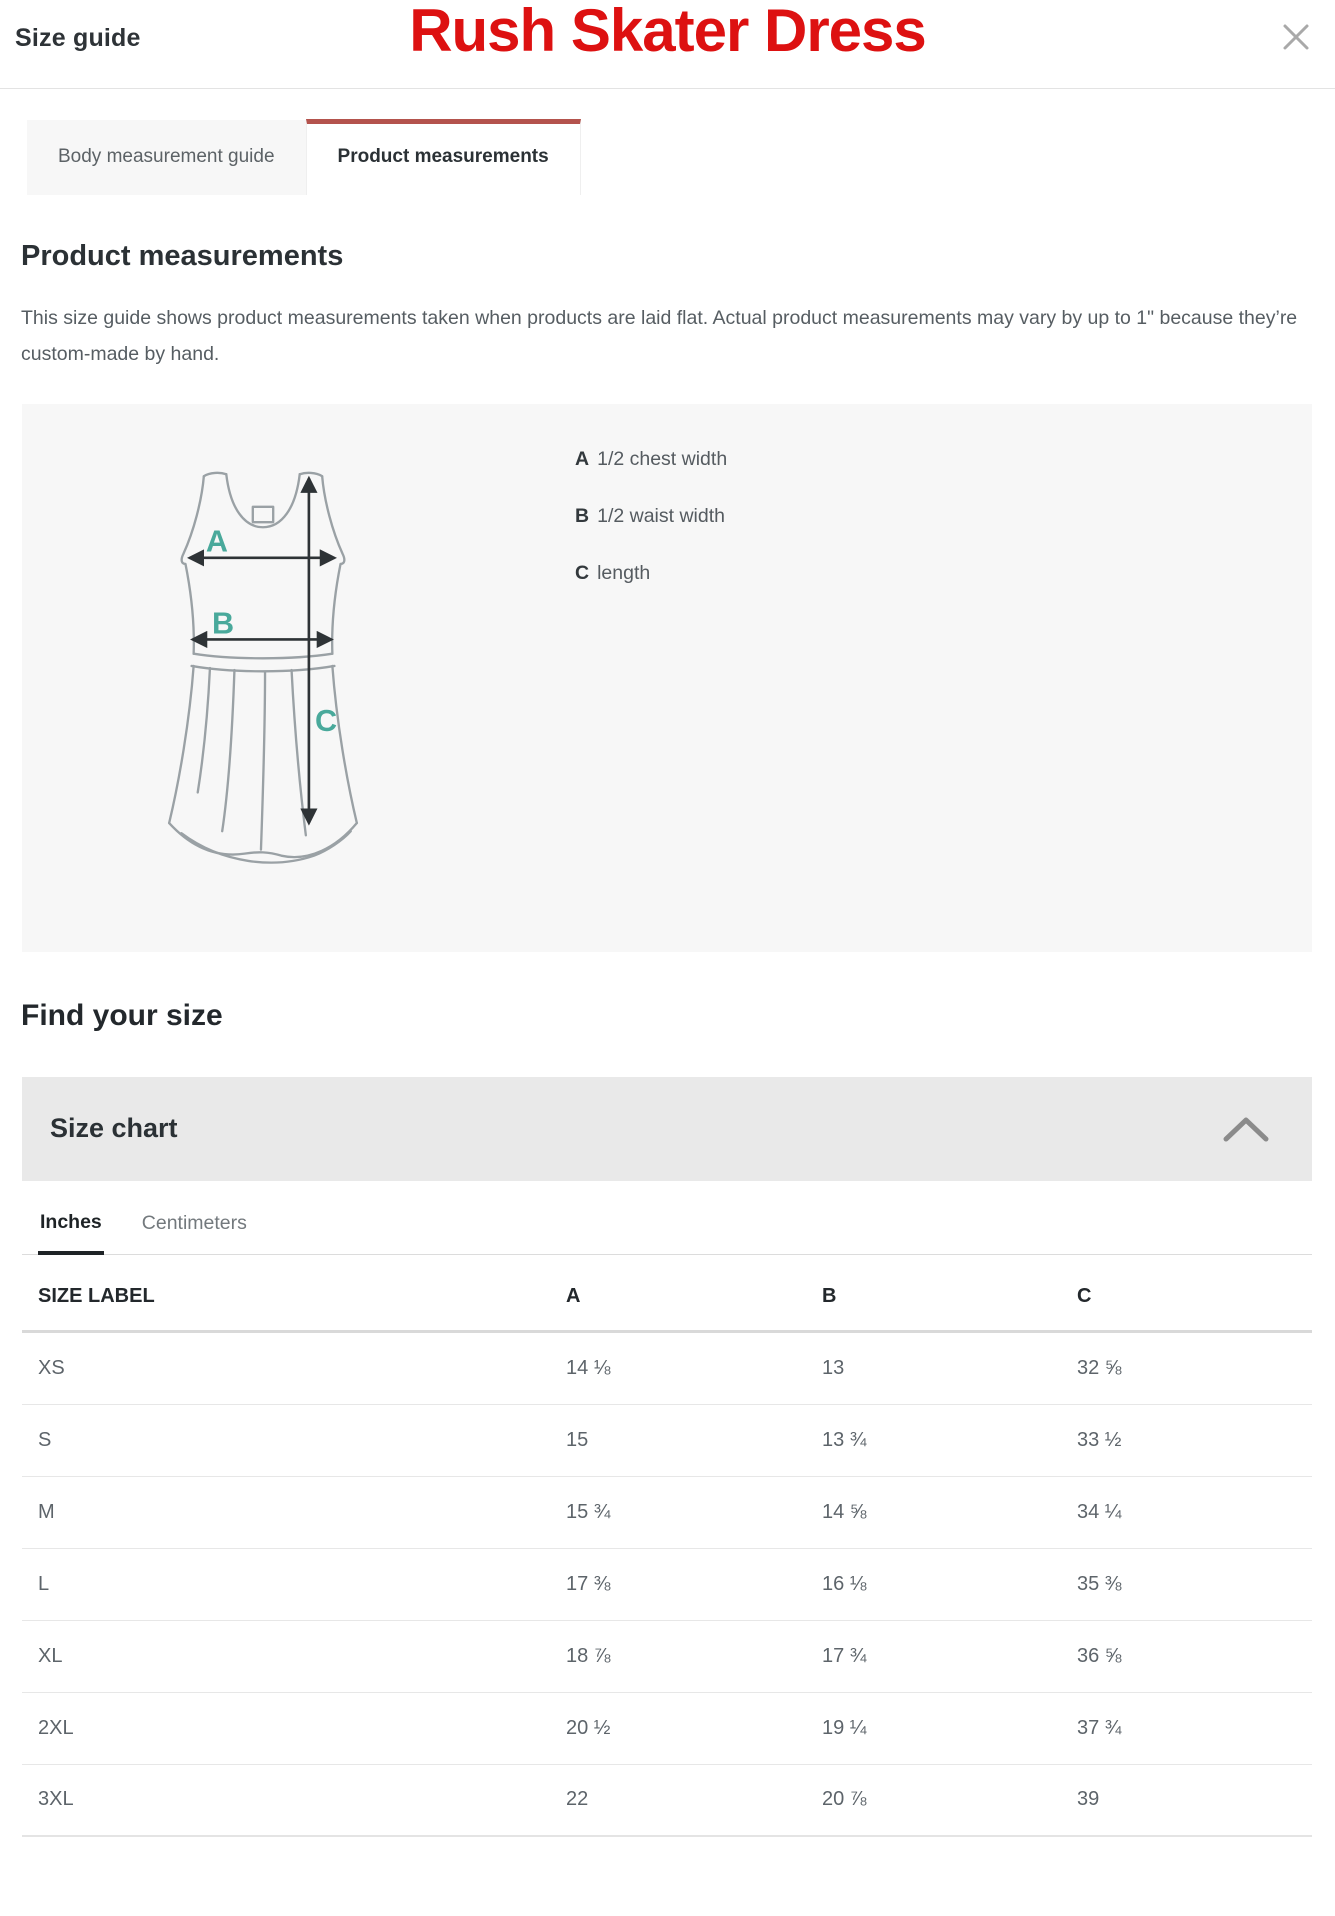 The image size is (1335, 1916). Describe the element at coordinates (114, 1128) in the screenshot. I see `size-chart-title: Size chart` at that location.